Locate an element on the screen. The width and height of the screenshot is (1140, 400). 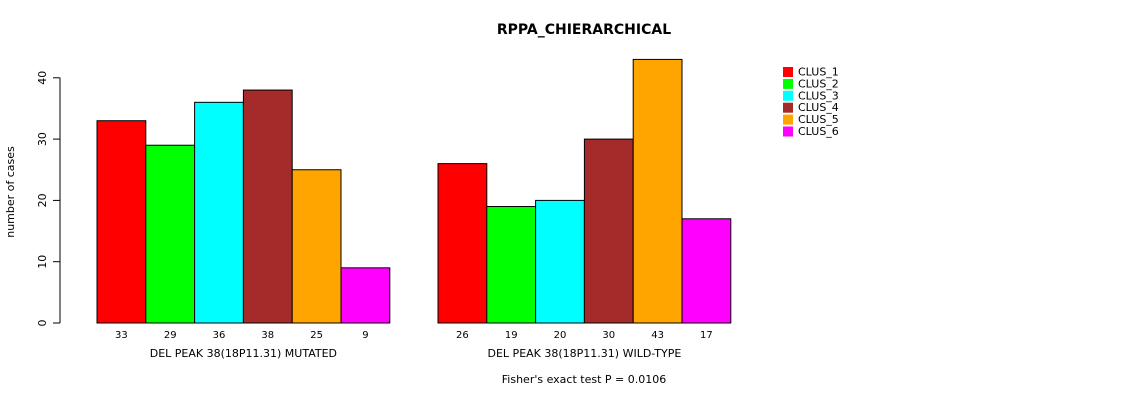
y-tick-label: 20 is located at coordinates (42, 200).